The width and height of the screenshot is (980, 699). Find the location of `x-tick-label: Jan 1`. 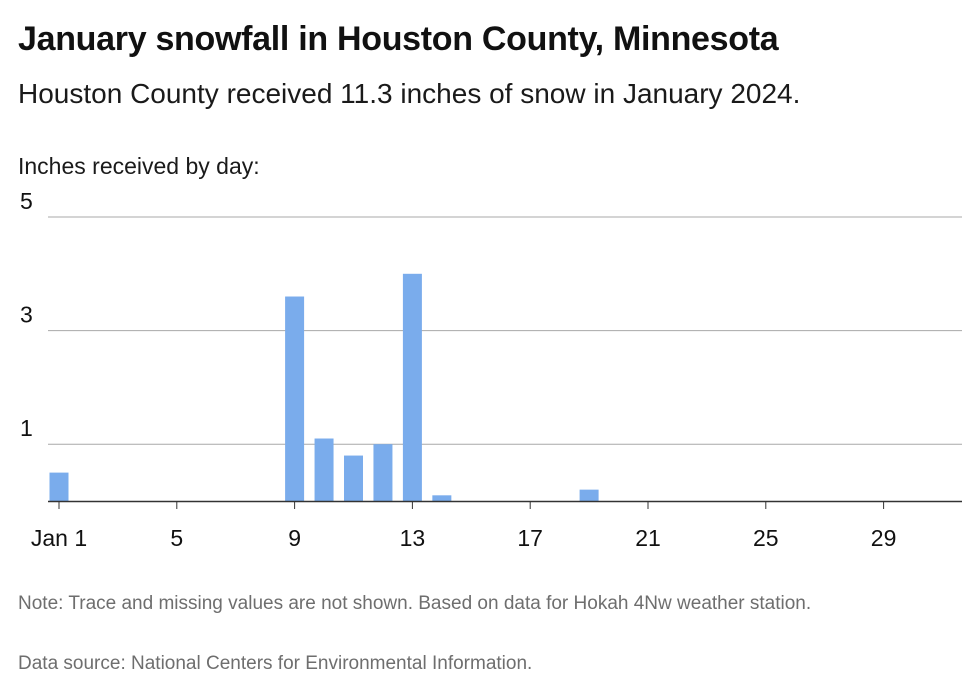

x-tick-label: Jan 1 is located at coordinates (59, 538).